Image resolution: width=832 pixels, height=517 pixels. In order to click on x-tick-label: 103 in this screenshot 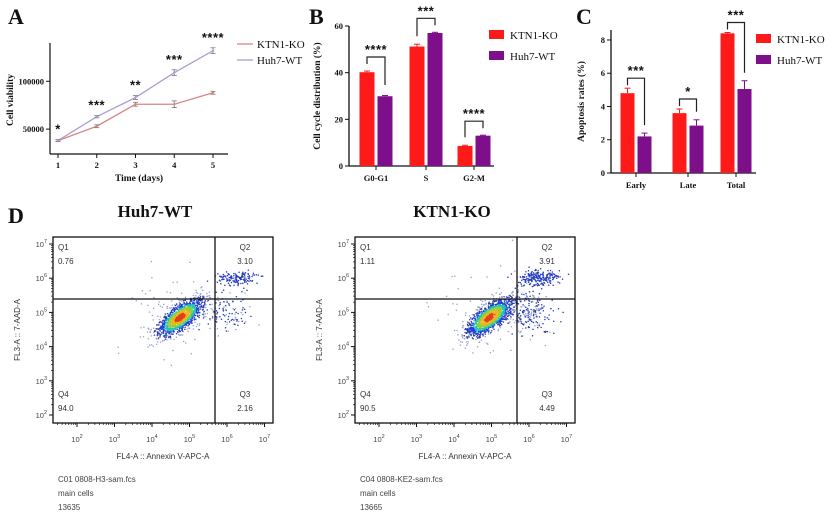, I will do `click(416, 439)`.